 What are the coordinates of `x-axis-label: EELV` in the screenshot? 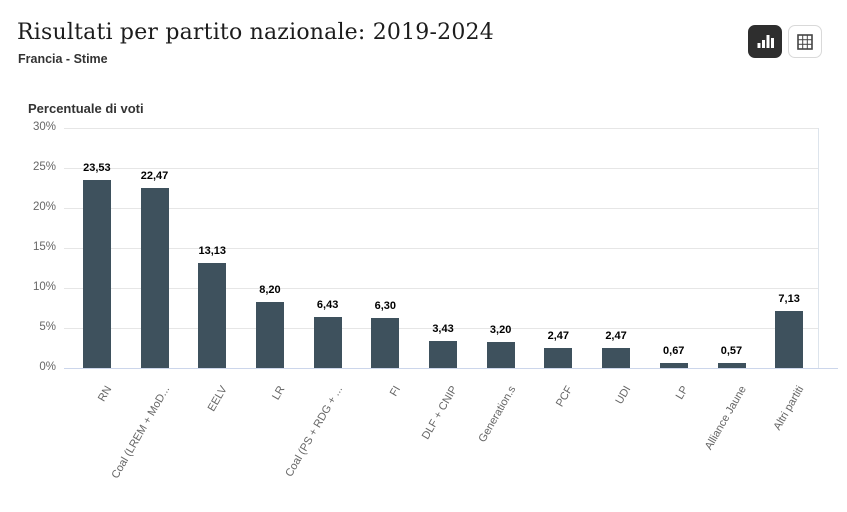 It's located at (217, 399).